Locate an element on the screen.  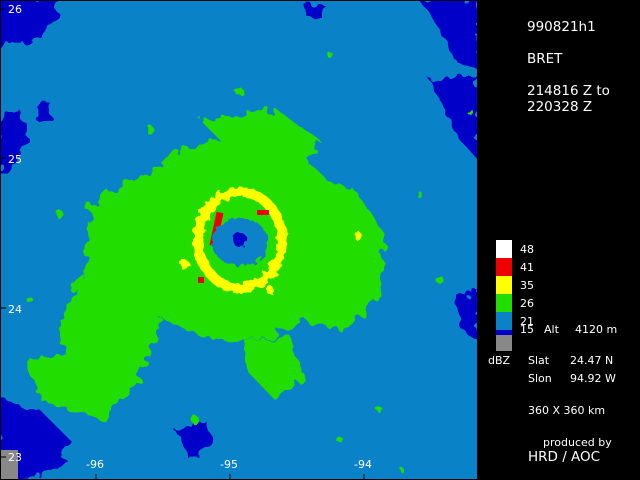
legend-value-35: 35 is located at coordinates (527, 285).